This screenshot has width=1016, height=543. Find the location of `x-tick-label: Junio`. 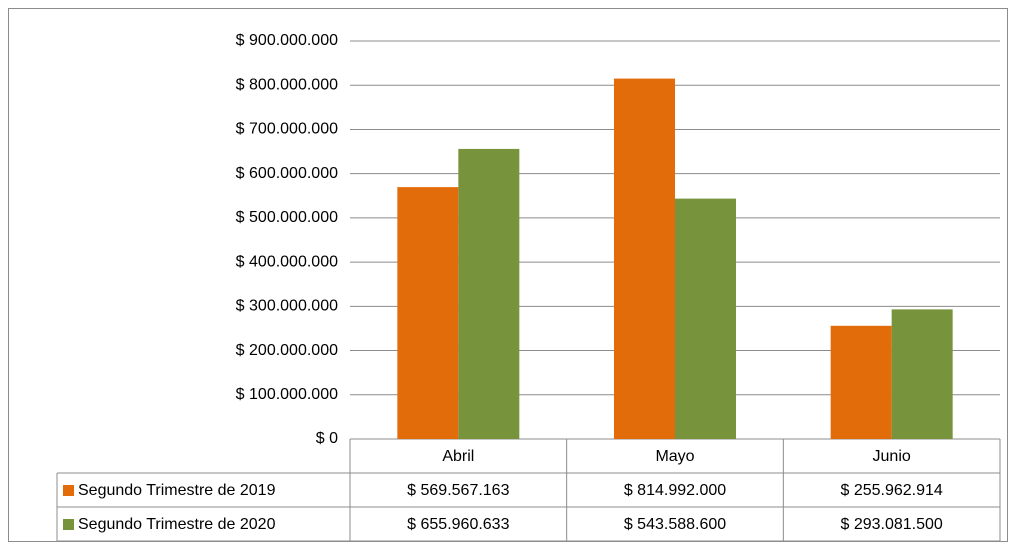

x-tick-label: Junio is located at coordinates (892, 456).